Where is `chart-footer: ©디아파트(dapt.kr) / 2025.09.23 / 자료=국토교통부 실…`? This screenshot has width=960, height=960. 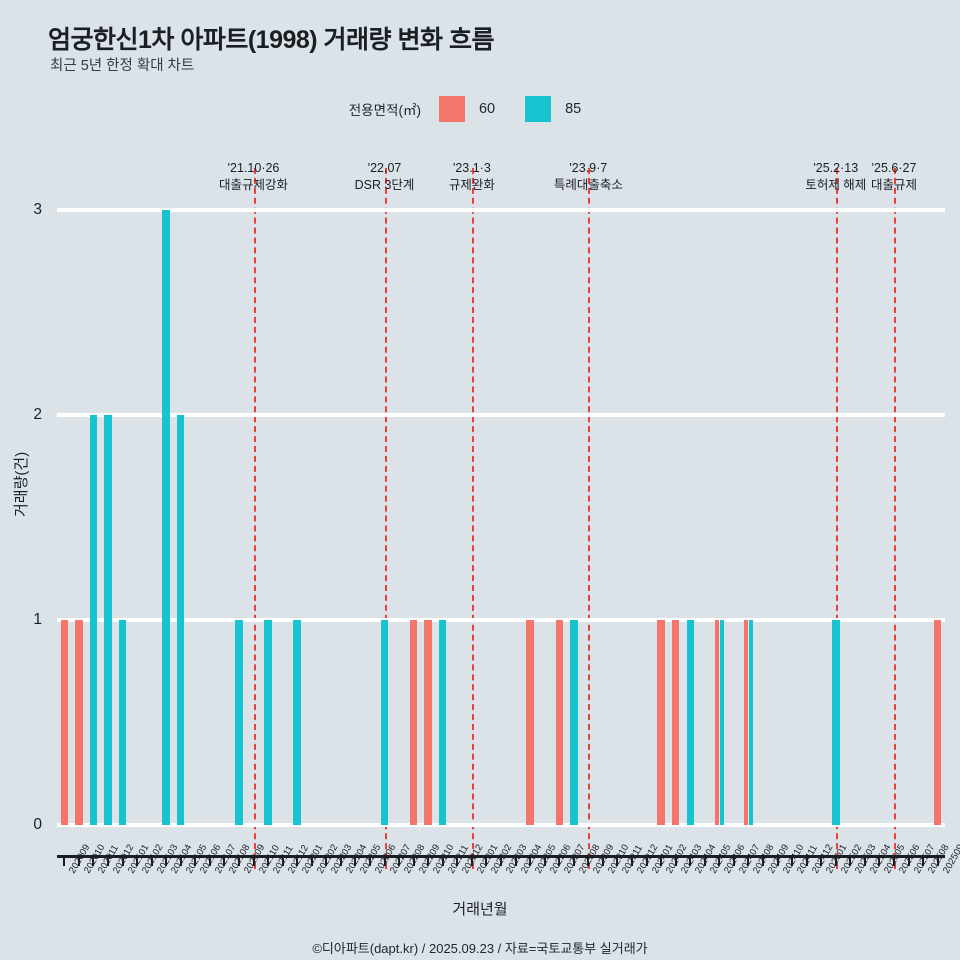
chart-footer: ©디아파트(dapt.kr) / 2025.09.23 / 자료=국토교통부 실… is located at coordinates (480, 948).